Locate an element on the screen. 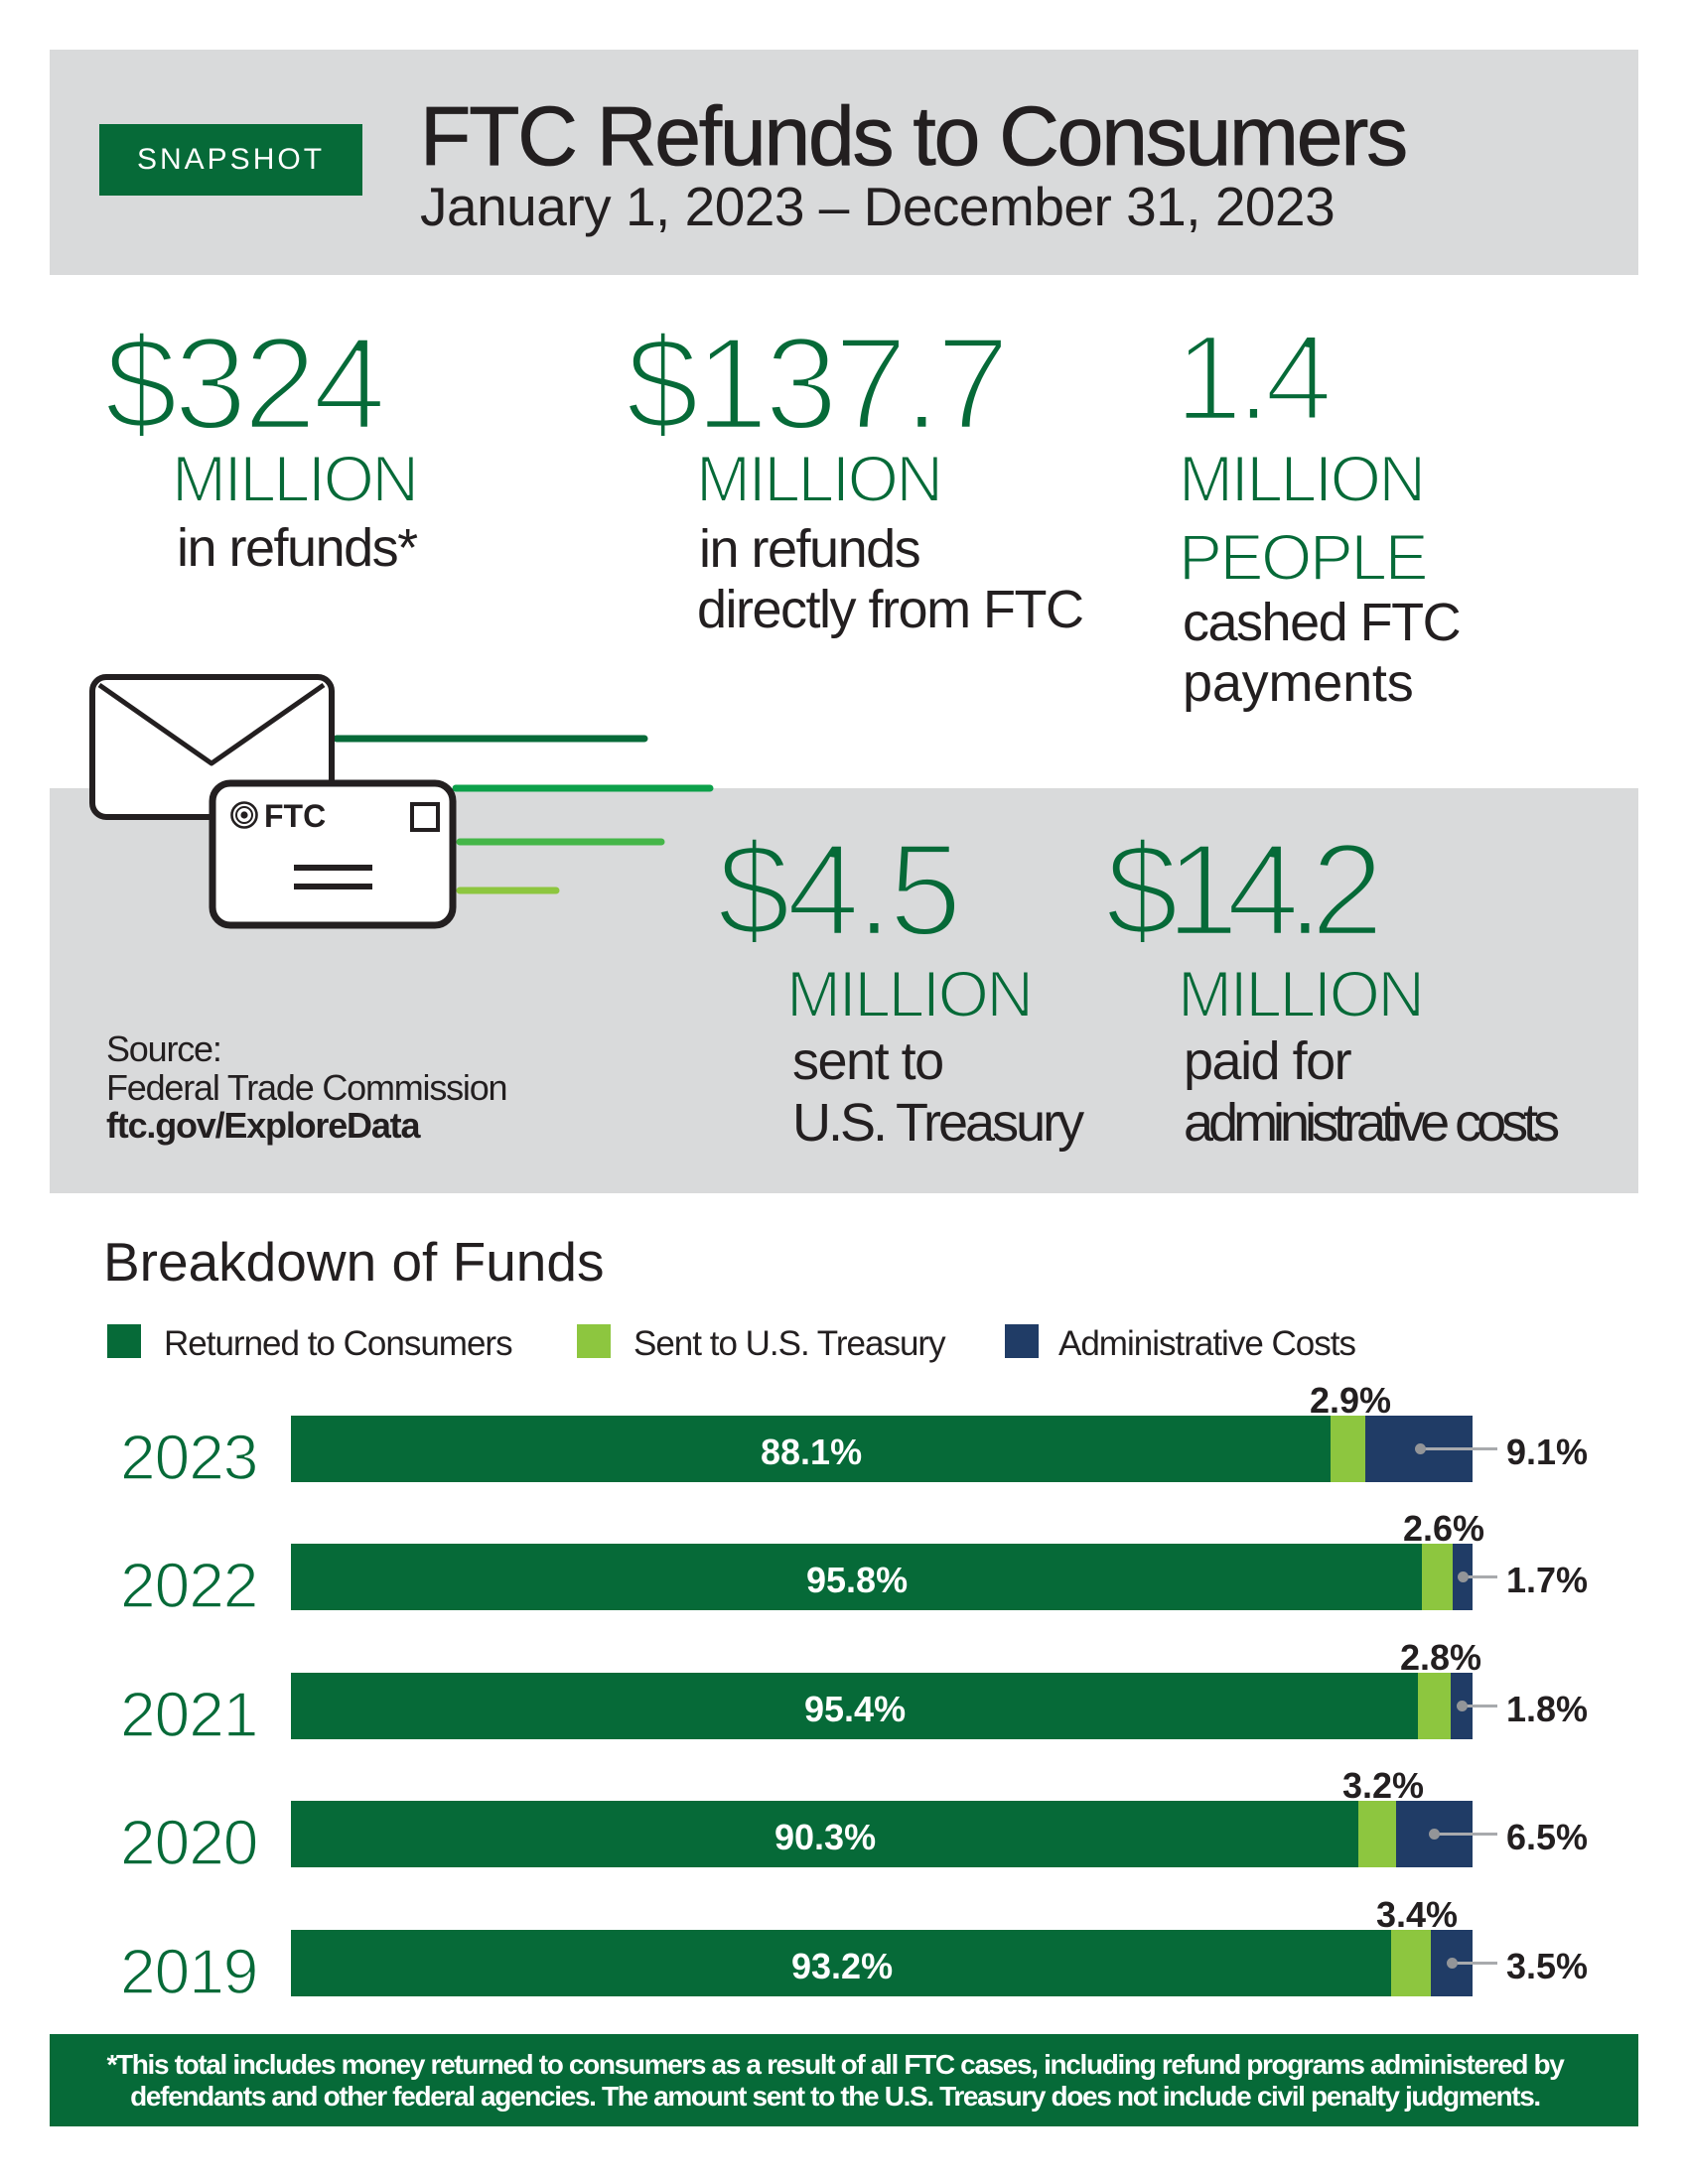 This screenshot has height=2184, width=1688. svg-text: FTC is located at coordinates (295, 816).